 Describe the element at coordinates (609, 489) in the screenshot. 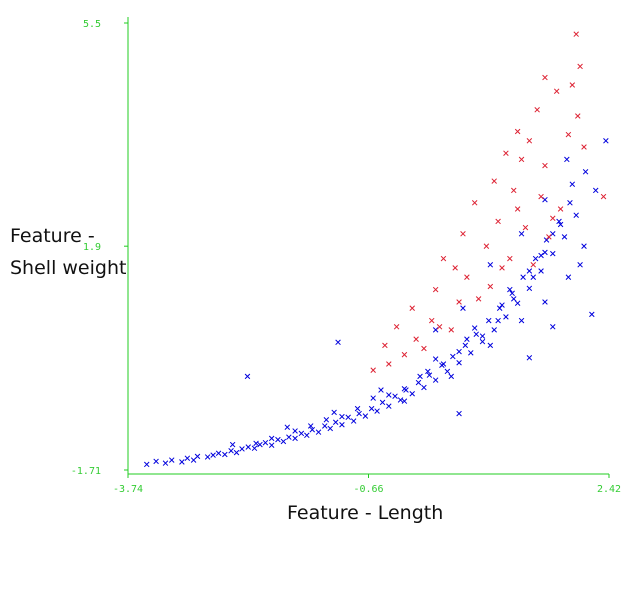

I see `x-tick-label: 2.42` at that location.